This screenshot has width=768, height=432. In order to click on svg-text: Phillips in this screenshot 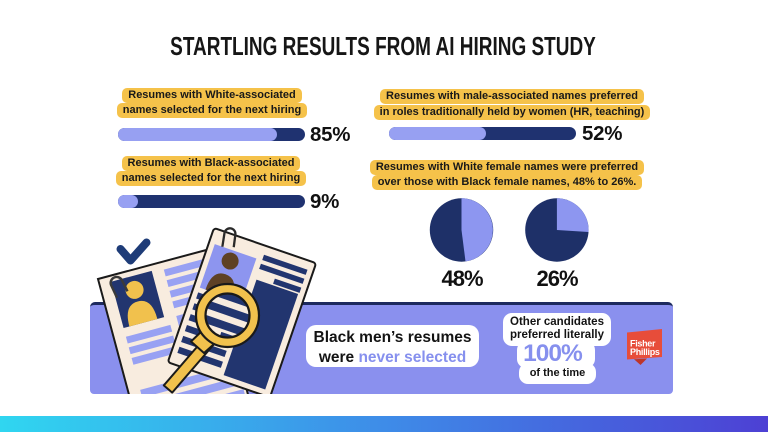, I will do `click(645, 352)`.